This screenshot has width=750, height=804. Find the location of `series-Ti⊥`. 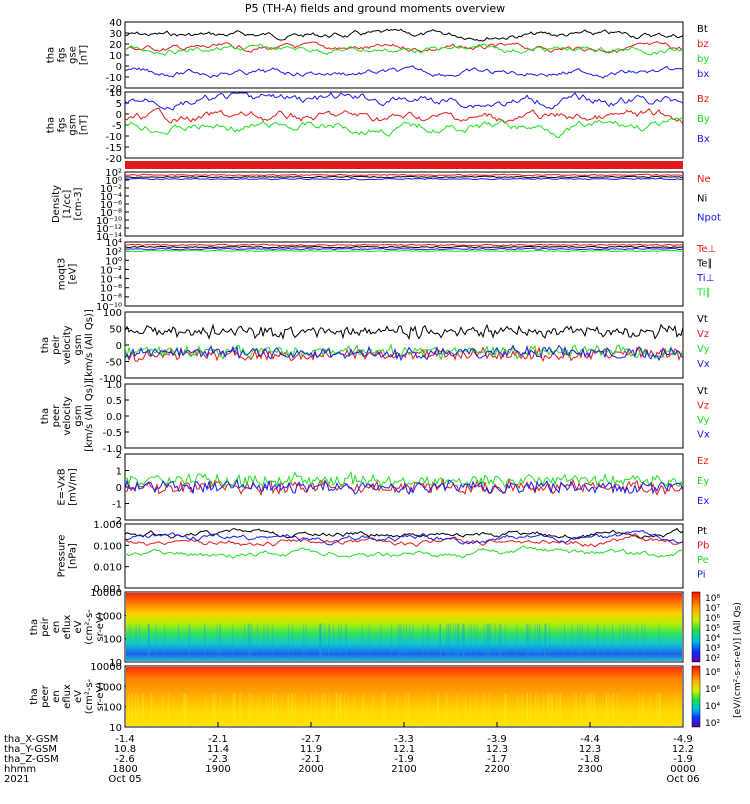

series-Ti⊥ is located at coordinates (404, 249).